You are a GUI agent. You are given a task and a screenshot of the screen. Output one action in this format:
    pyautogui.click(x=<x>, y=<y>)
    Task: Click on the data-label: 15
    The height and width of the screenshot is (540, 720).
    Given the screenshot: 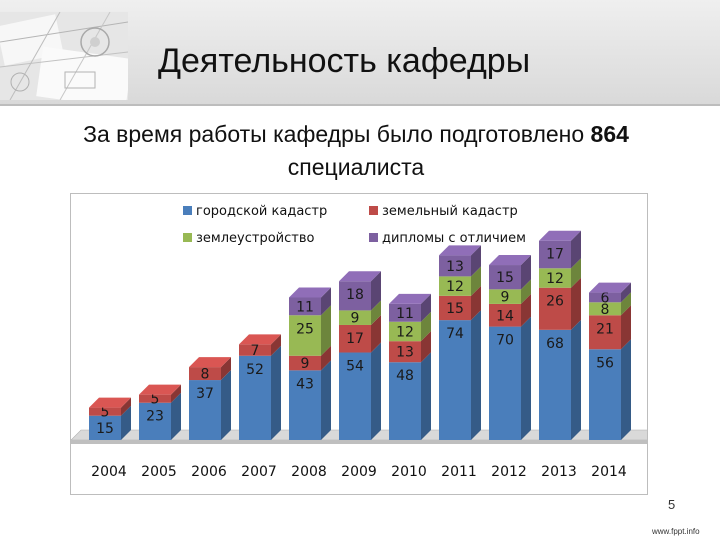 What is the action you would take?
    pyautogui.click(x=105, y=429)
    